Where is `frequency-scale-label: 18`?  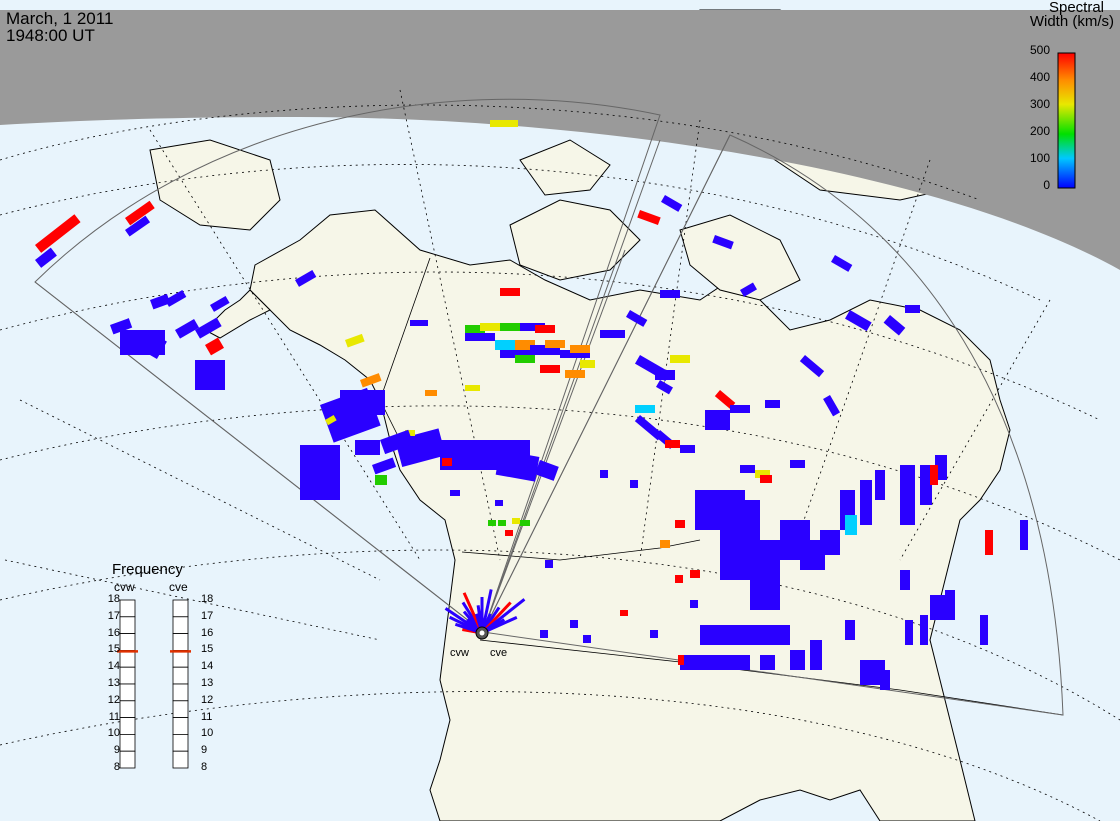 frequency-scale-label: 18 is located at coordinates (113, 599).